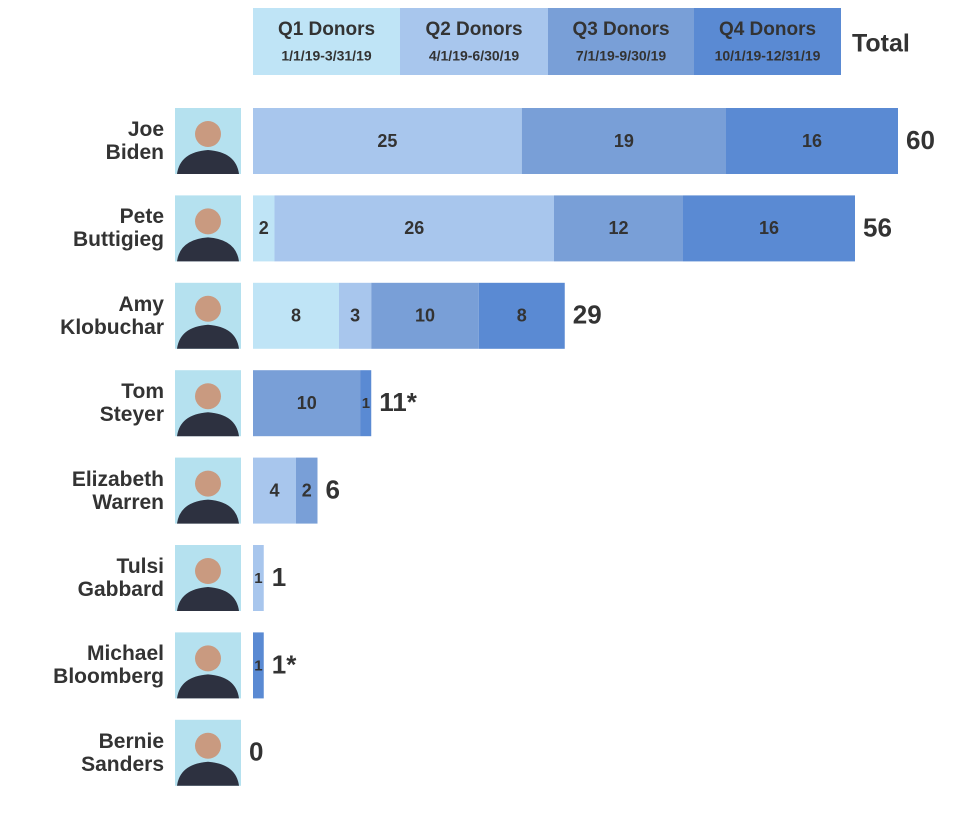  I want to click on legend-label: Q1 Donors, so click(326, 29).